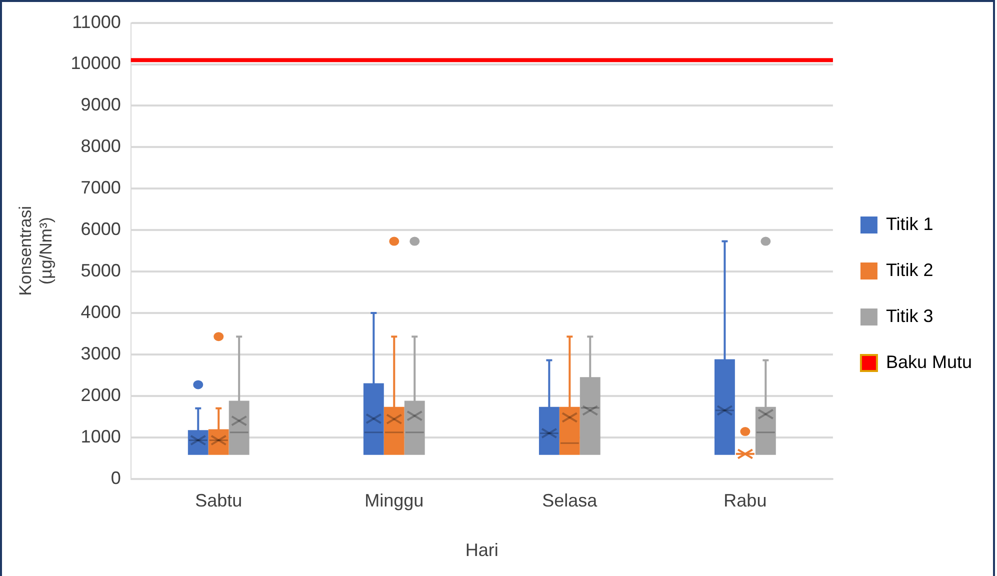 The image size is (997, 576). What do you see at coordinates (570, 500) in the screenshot?
I see `x-tick-label: Selasa` at bounding box center [570, 500].